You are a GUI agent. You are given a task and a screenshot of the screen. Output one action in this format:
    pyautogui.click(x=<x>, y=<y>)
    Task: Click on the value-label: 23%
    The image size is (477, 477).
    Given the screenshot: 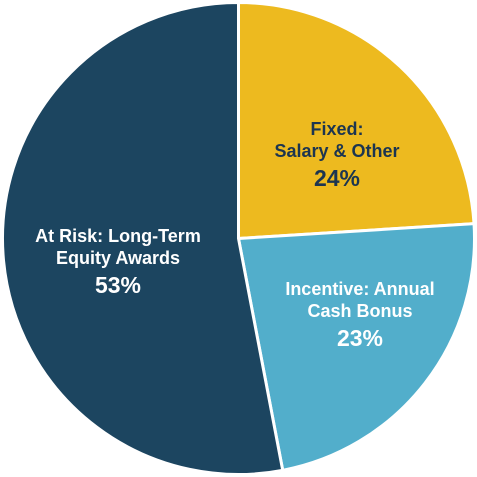 What is the action you would take?
    pyautogui.click(x=360, y=338)
    